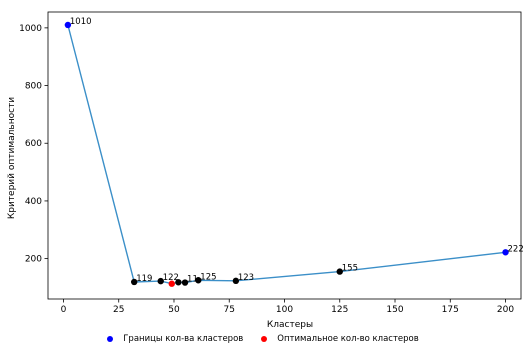 The height and width of the screenshot is (347, 526). I want to click on x-tick-label: 125, so click(339, 310).